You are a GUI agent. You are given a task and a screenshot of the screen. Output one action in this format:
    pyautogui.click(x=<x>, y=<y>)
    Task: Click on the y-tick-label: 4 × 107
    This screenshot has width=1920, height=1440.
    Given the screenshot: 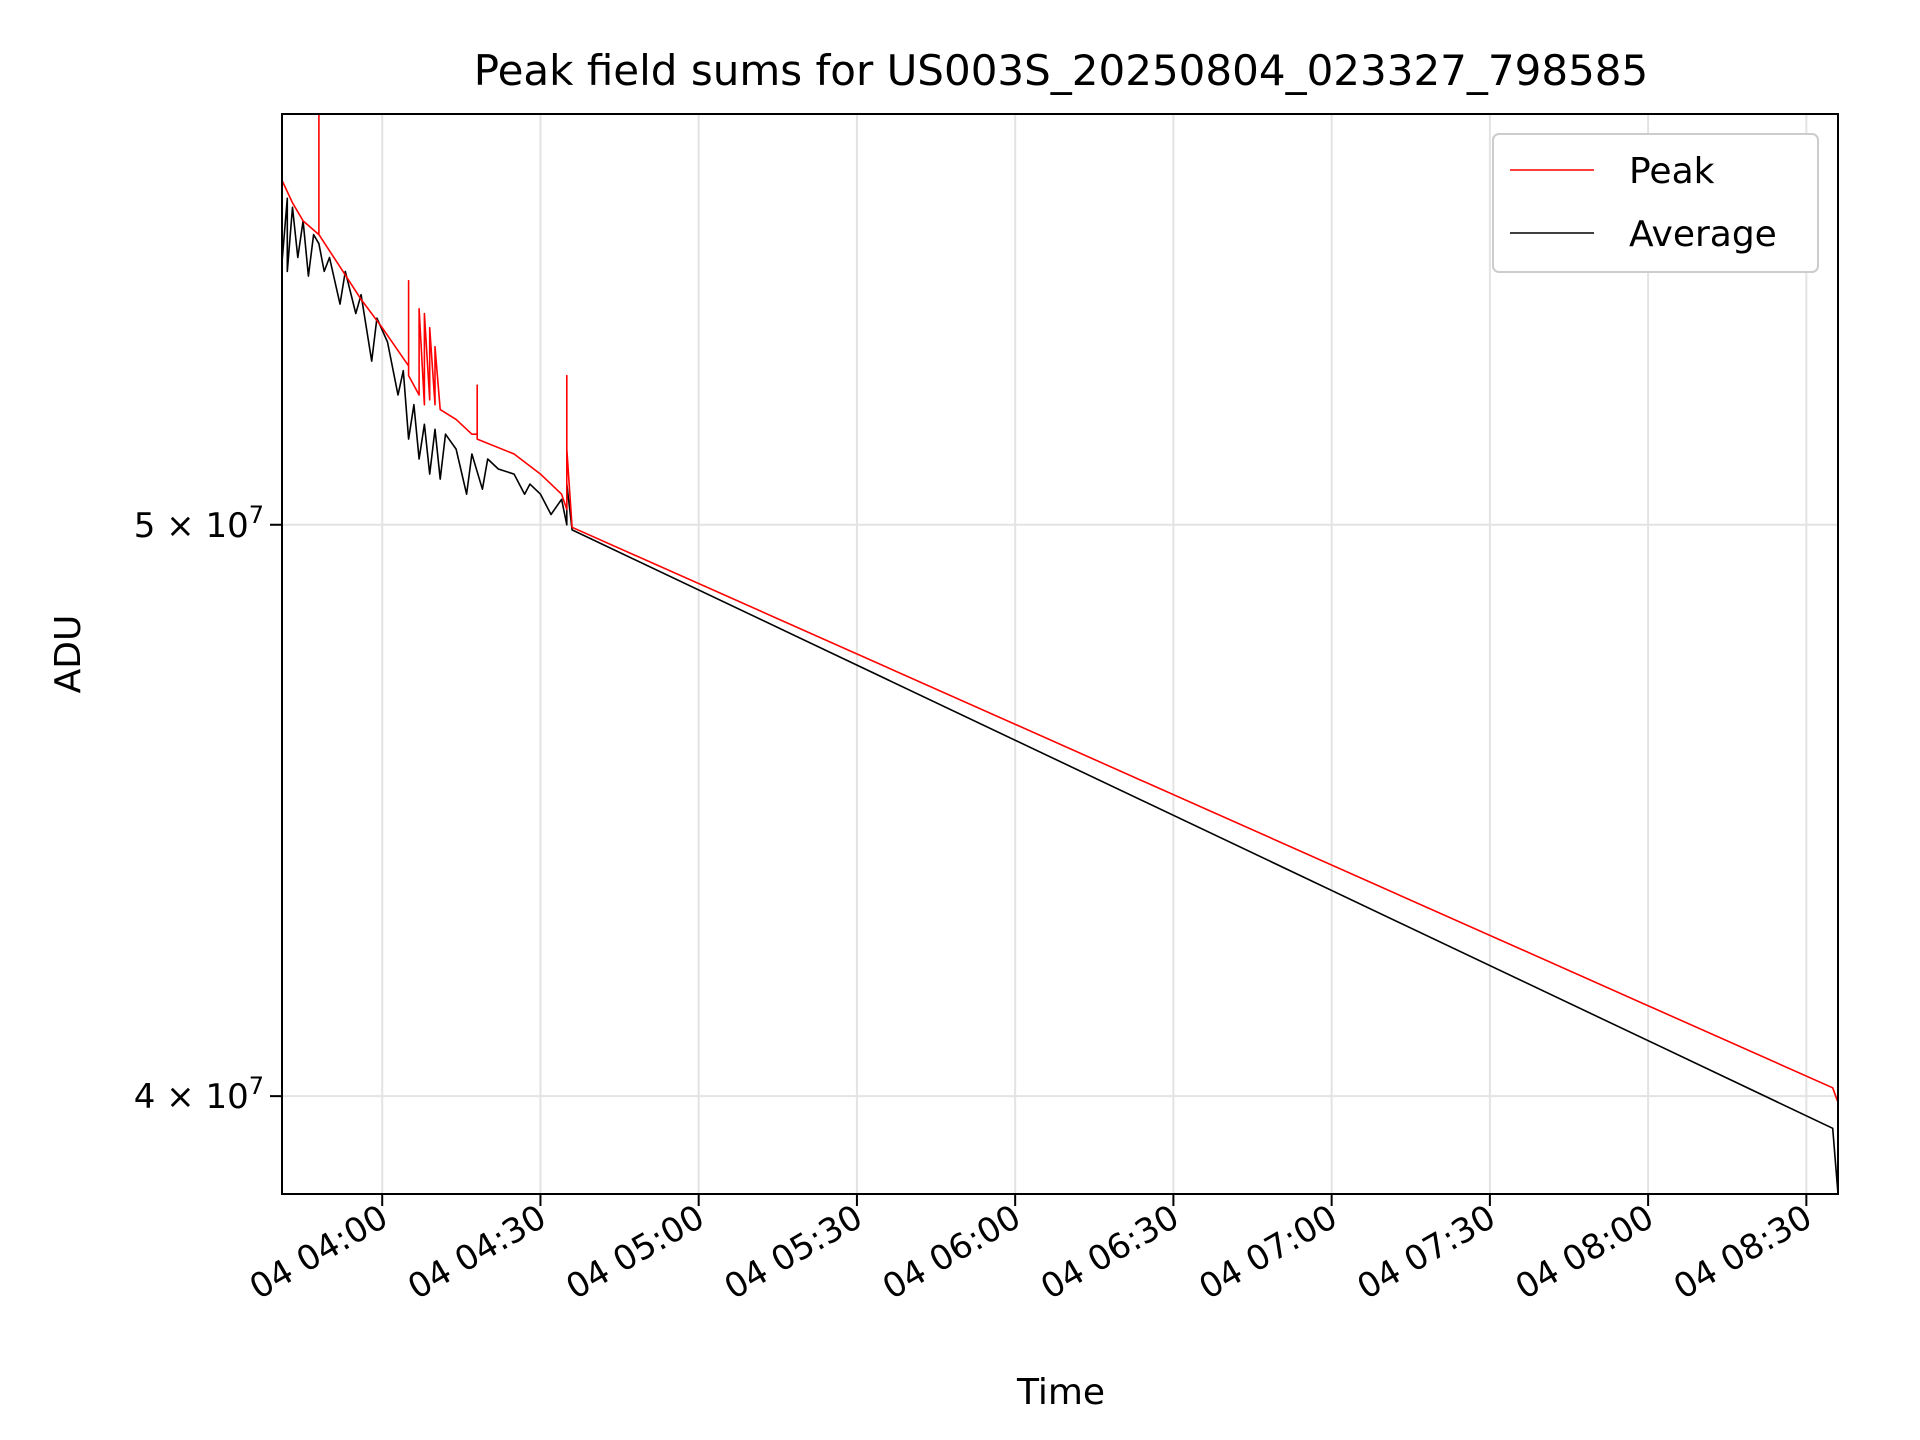 What is the action you would take?
    pyautogui.click(x=199, y=1094)
    